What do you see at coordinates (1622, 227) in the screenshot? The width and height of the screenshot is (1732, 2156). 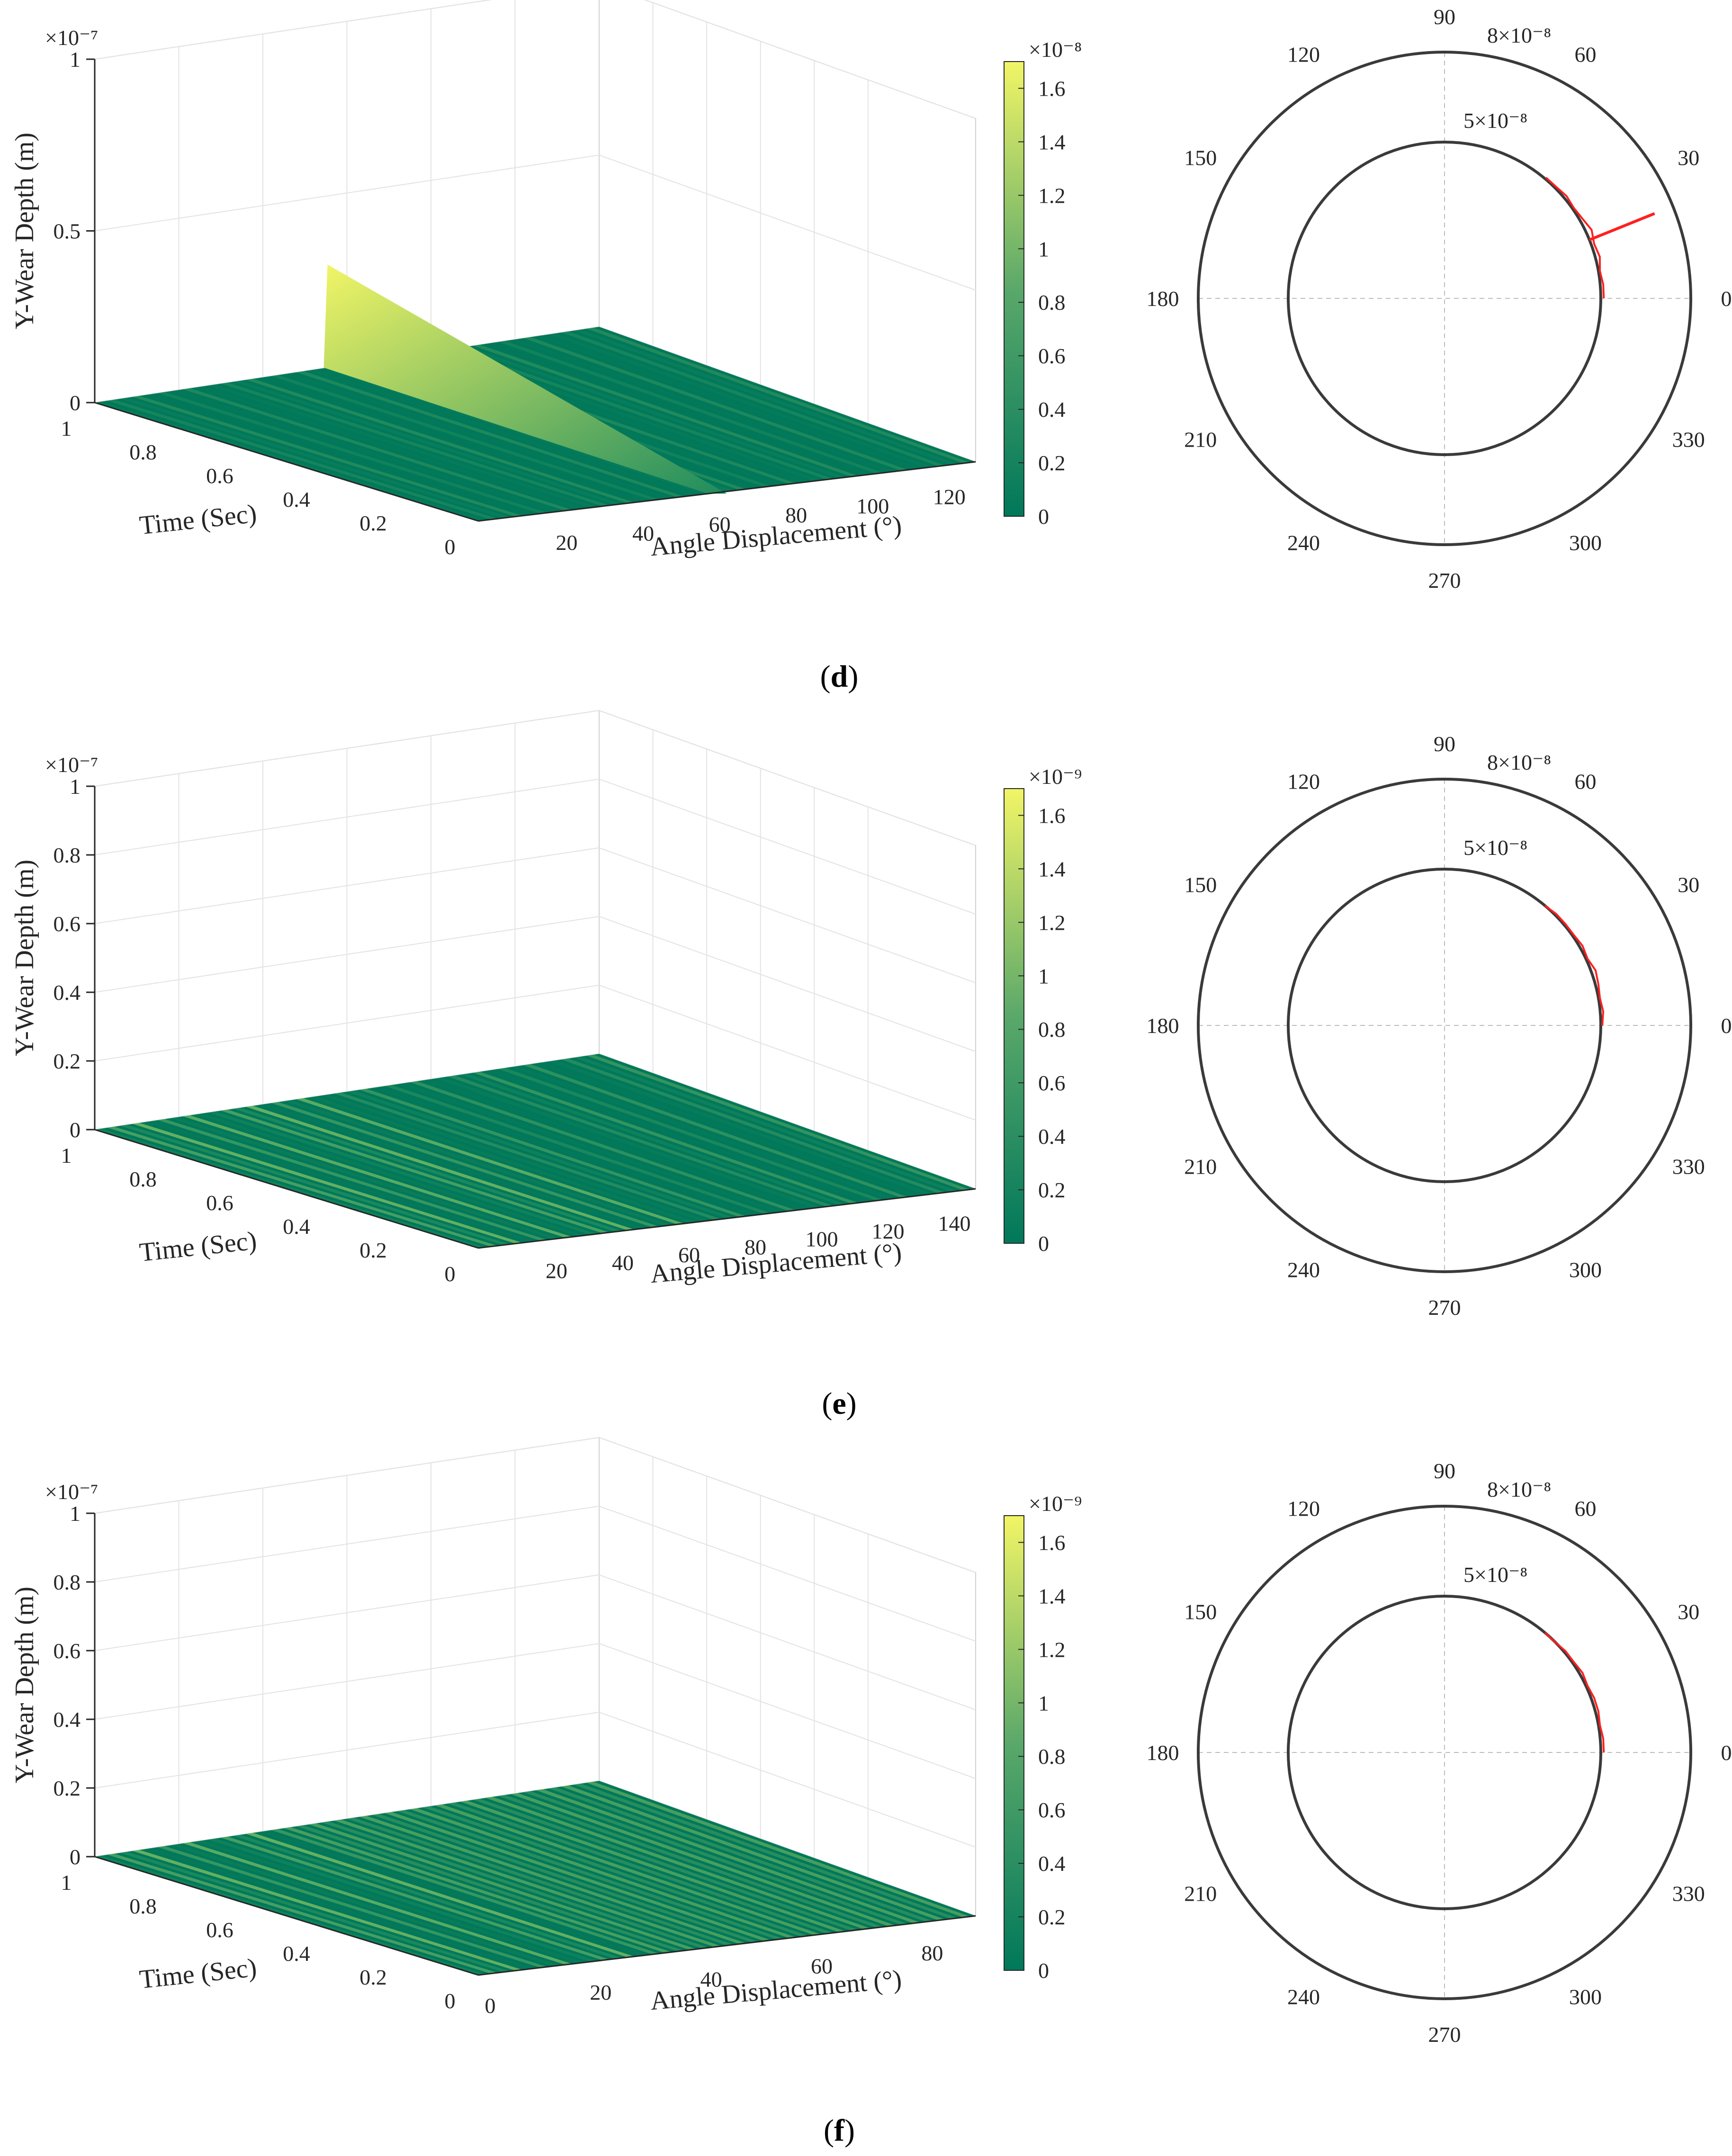 I see `polar-wear-spike` at bounding box center [1622, 227].